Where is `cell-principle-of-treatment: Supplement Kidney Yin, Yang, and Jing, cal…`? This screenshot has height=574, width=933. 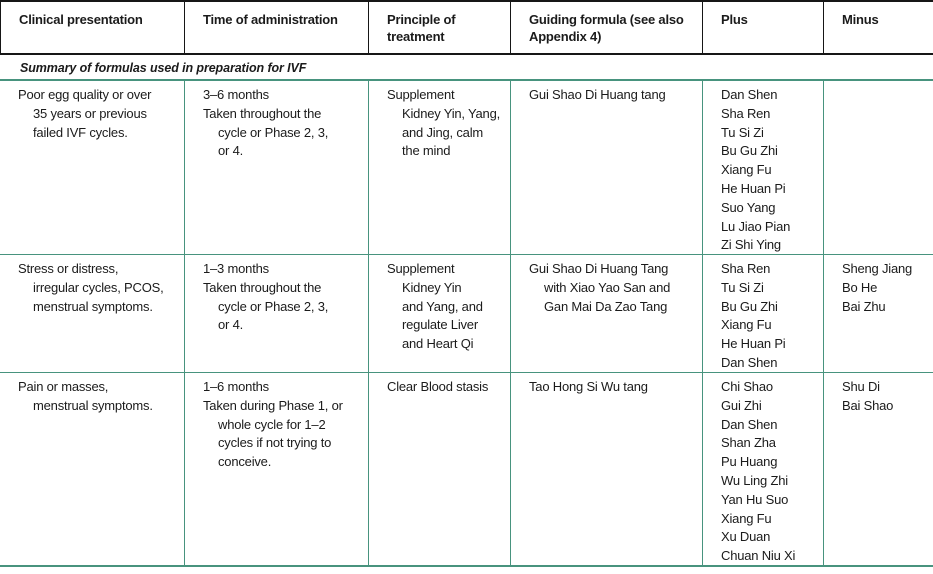 cell-principle-of-treatment: Supplement Kidney Yin, Yang, and Jing, cal… is located at coordinates (439, 167).